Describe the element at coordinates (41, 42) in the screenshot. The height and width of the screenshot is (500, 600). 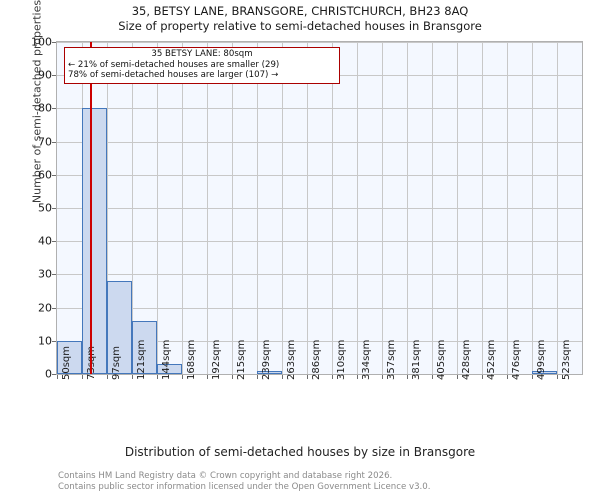
I see `y-tick-label: 100` at that location.